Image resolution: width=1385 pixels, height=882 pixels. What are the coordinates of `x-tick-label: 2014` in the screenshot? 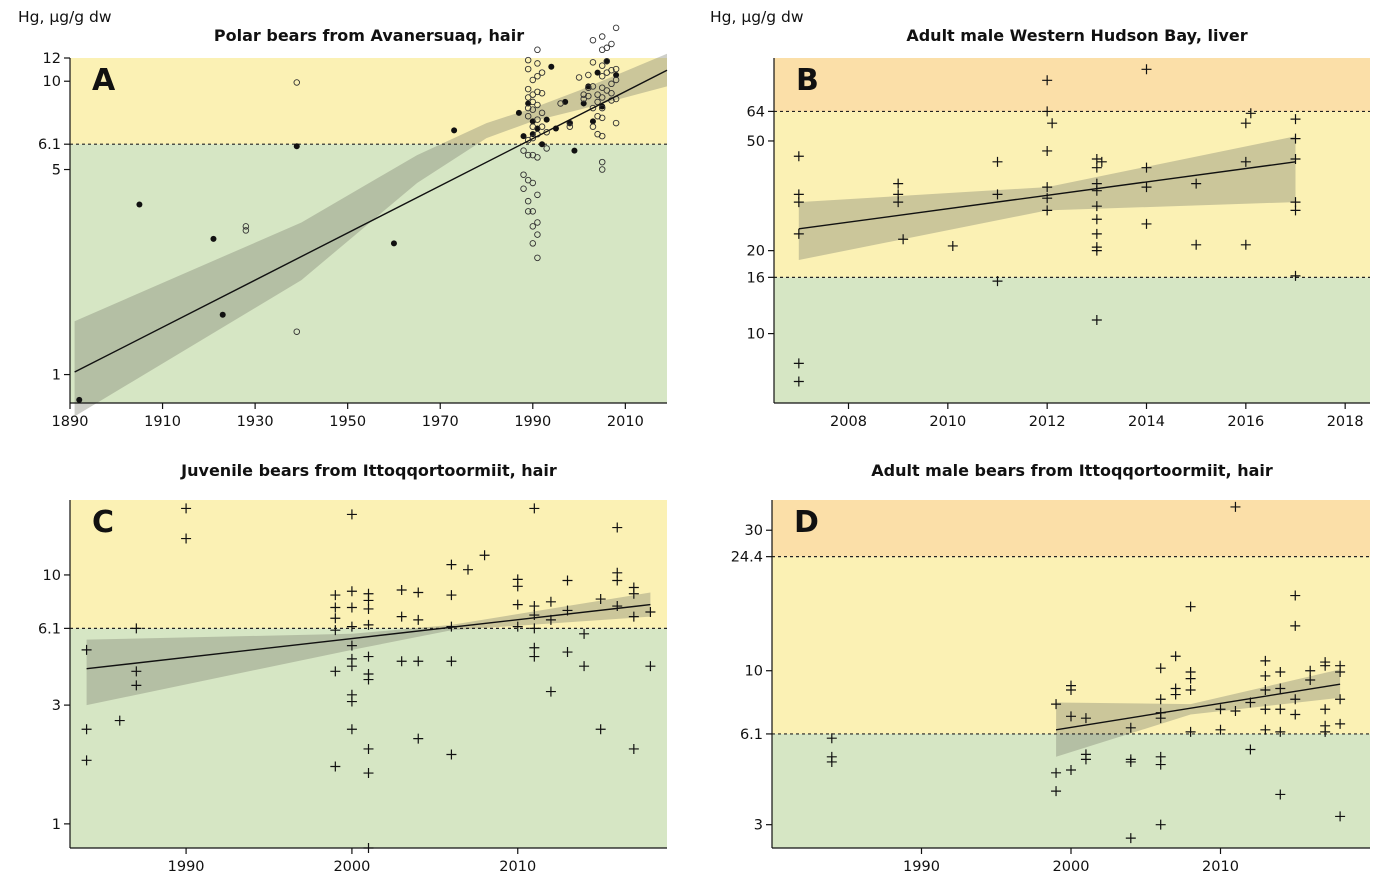 It's located at (1146, 422).